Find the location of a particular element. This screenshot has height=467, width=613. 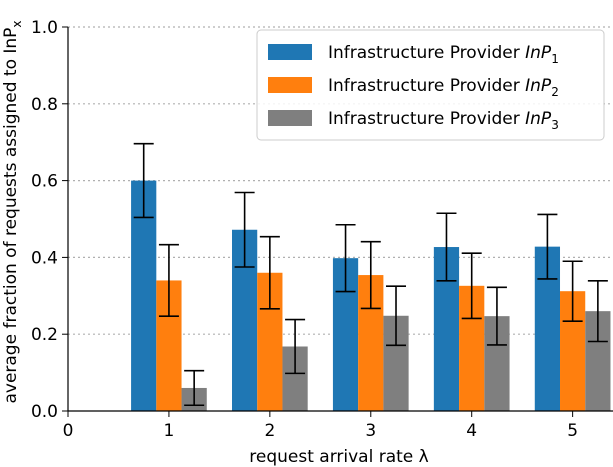

y-tick-label-5: 1.0 is located at coordinates (44, 28).